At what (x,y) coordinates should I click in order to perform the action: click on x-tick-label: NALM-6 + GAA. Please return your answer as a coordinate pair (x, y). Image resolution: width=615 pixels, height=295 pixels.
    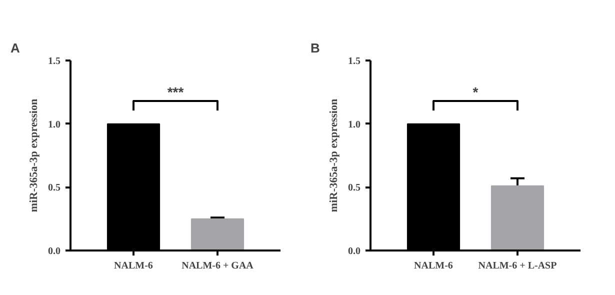
    Looking at the image, I should click on (218, 266).